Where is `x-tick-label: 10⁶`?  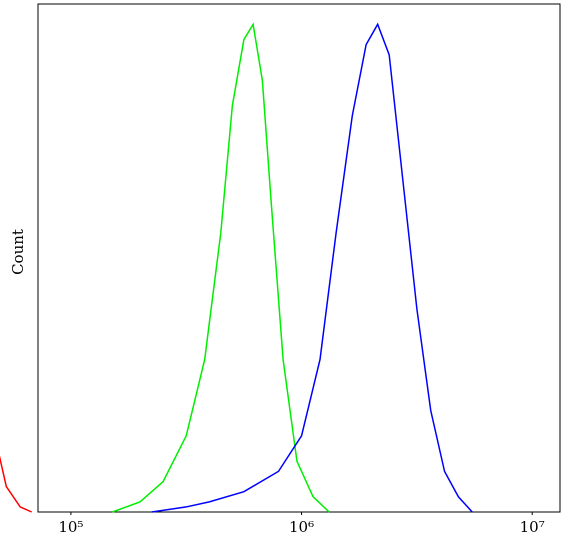
x-tick-label: 10⁶ is located at coordinates (301, 527).